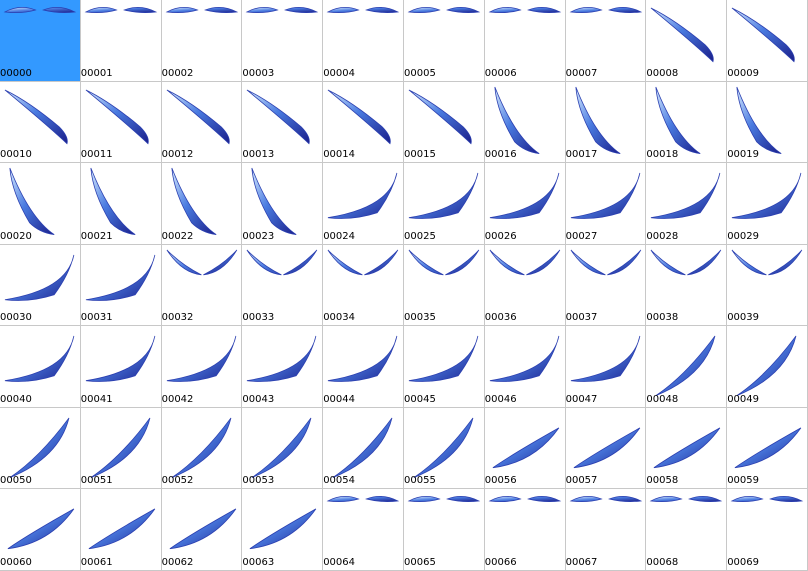 The width and height of the screenshot is (808, 571). What do you see at coordinates (121, 204) in the screenshot?
I see `sprite-cell: 00021` at bounding box center [121, 204].